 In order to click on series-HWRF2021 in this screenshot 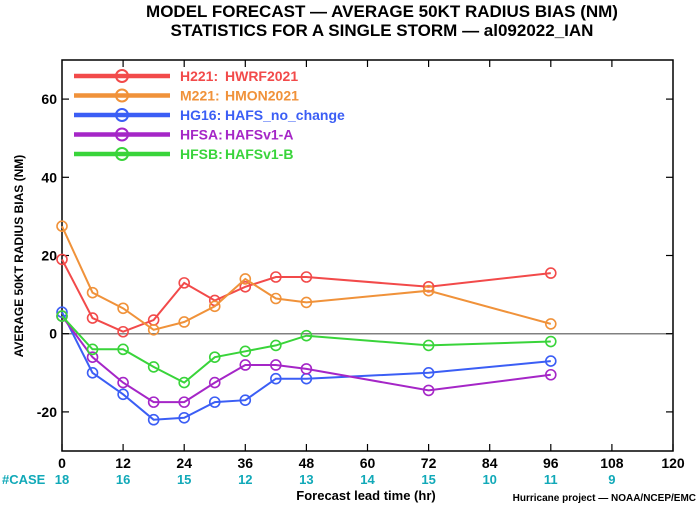, I will do `click(306, 295)`.